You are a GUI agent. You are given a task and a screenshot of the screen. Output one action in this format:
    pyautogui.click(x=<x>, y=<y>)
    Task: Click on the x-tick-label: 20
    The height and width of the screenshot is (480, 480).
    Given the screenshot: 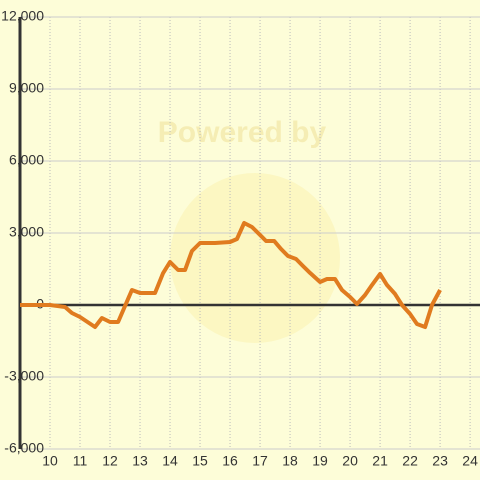 What is the action you would take?
    pyautogui.click(x=350, y=461)
    